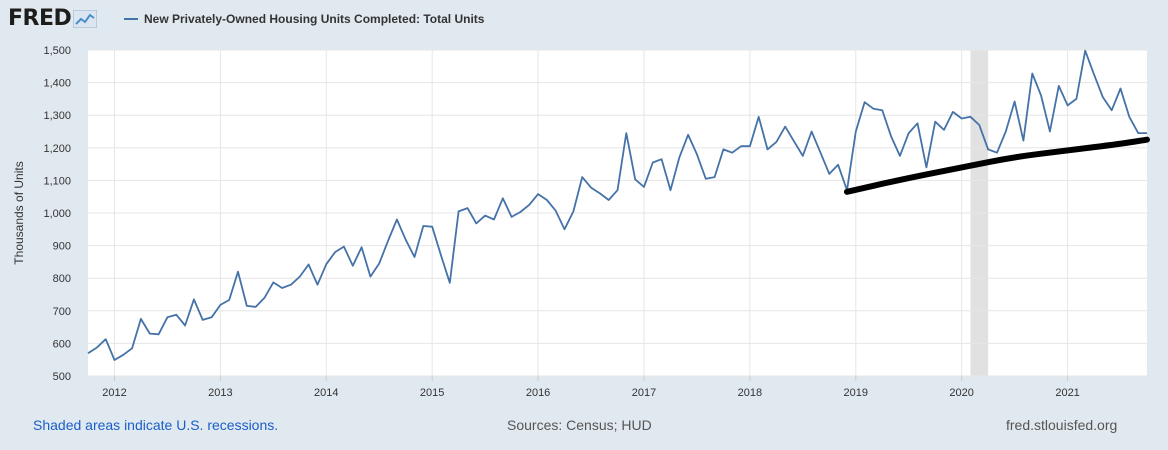  I want to click on y-tick-label: 900, so click(62, 247).